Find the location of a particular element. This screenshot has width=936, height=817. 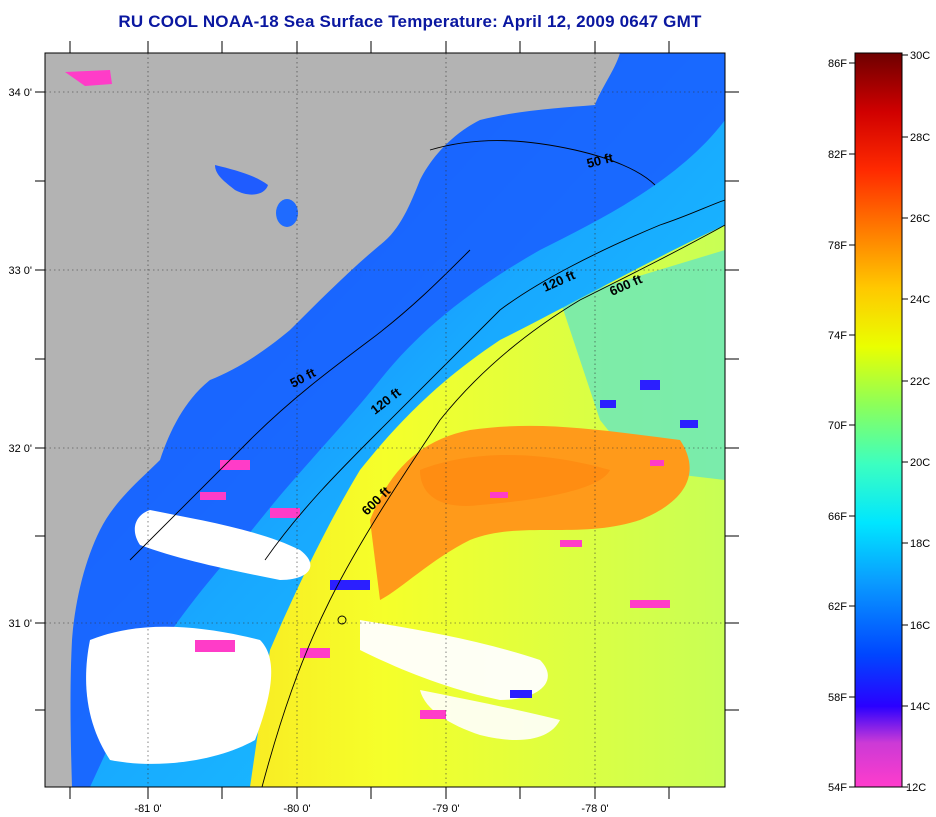

contour-feature is located at coordinates (342, 620).